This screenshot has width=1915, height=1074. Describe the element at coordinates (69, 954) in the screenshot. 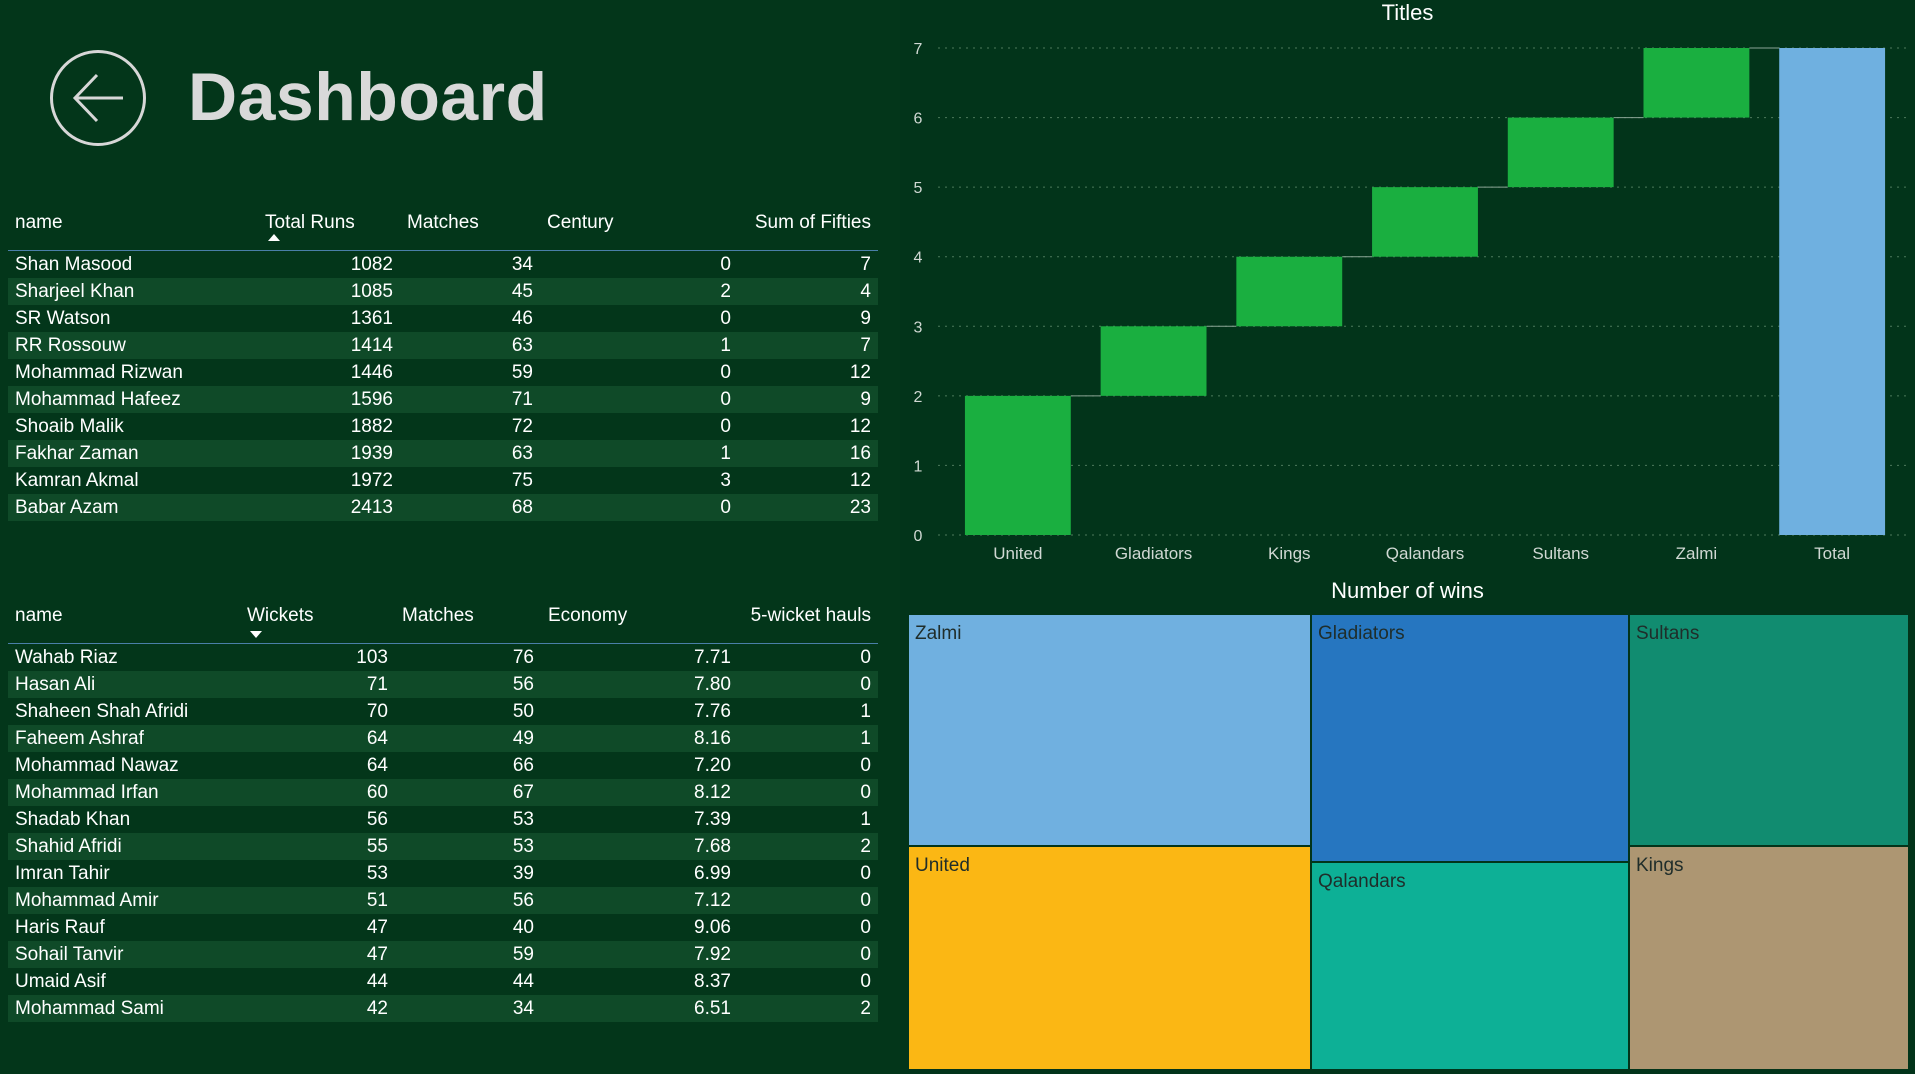

I see `cell-name: Sohail Tanvir` at that location.